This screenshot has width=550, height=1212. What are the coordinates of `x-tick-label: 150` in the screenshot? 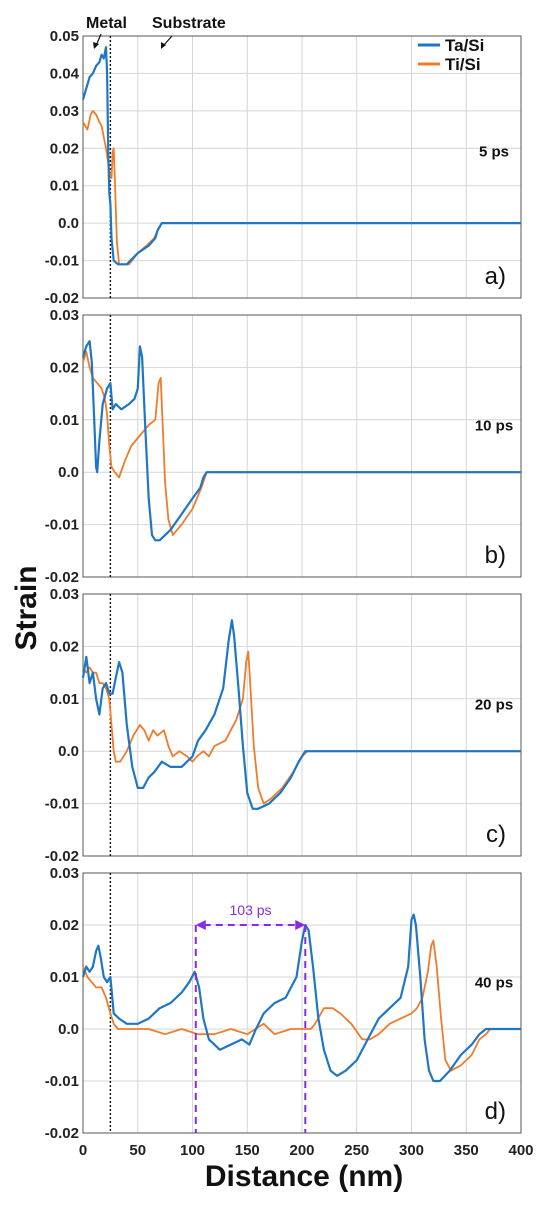 It's located at (247, 1150).